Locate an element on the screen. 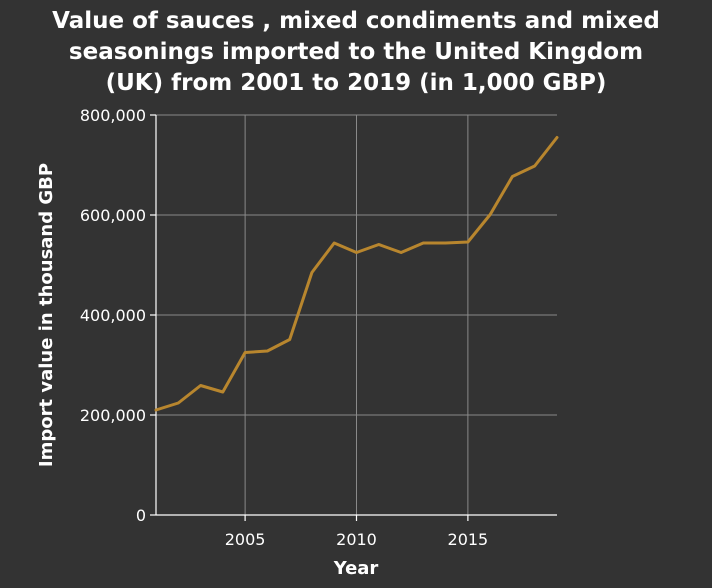 This screenshot has width=712, height=588. x-axis-label: Year is located at coordinates (356, 568).